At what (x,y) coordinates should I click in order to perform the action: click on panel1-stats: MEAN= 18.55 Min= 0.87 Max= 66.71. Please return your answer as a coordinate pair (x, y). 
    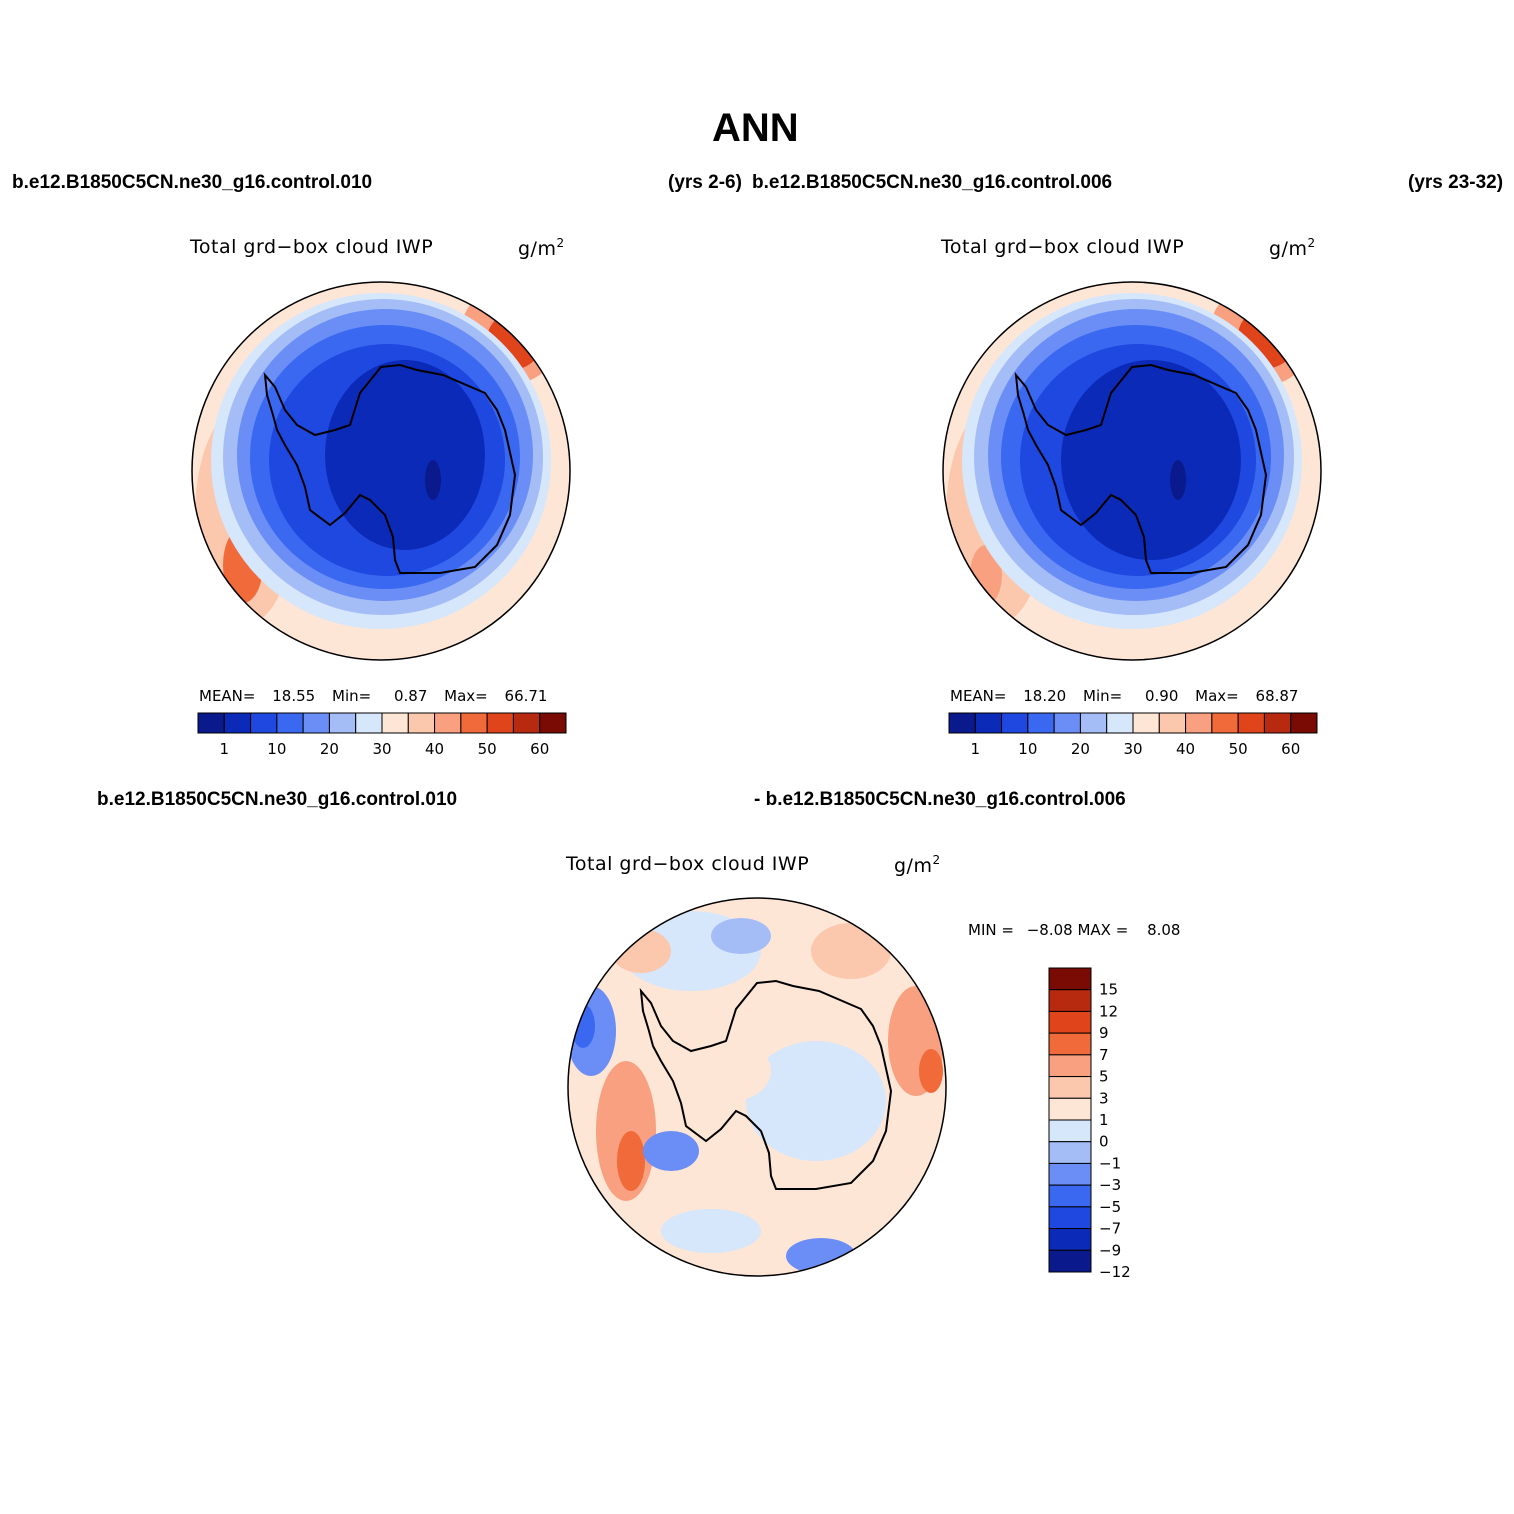
    Looking at the image, I should click on (373, 696).